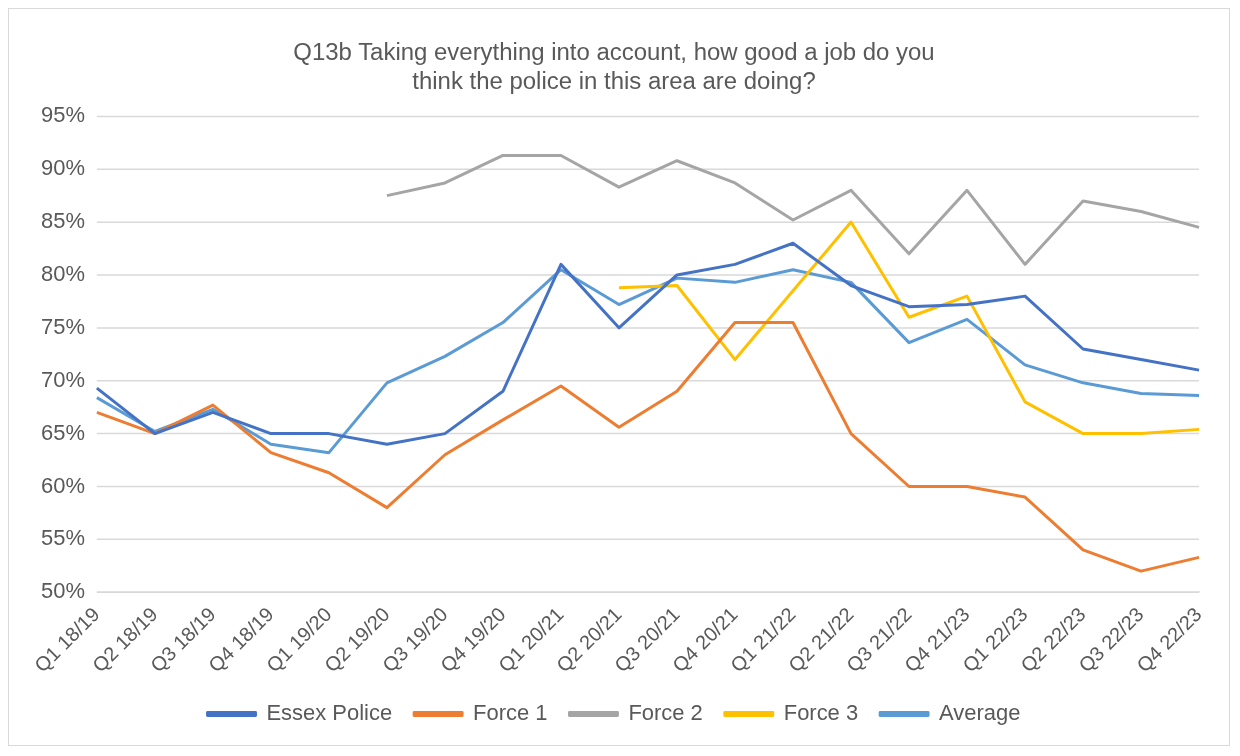 Image resolution: width=1240 pixels, height=756 pixels. Describe the element at coordinates (62, 379) in the screenshot. I see `y-tick-label: 70%` at that location.